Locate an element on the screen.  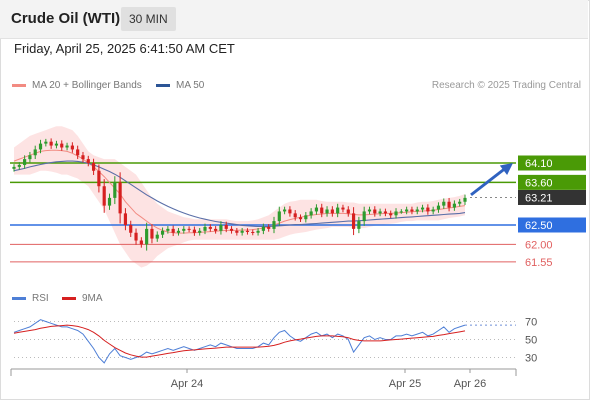
level-label-64.10: 64.10 is located at coordinates (539, 164).